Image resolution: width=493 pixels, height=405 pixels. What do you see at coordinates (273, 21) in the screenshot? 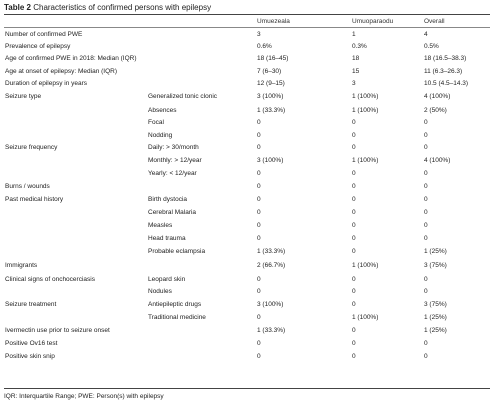
I see `header-umuezeala: Umuezeala` at bounding box center [273, 21].